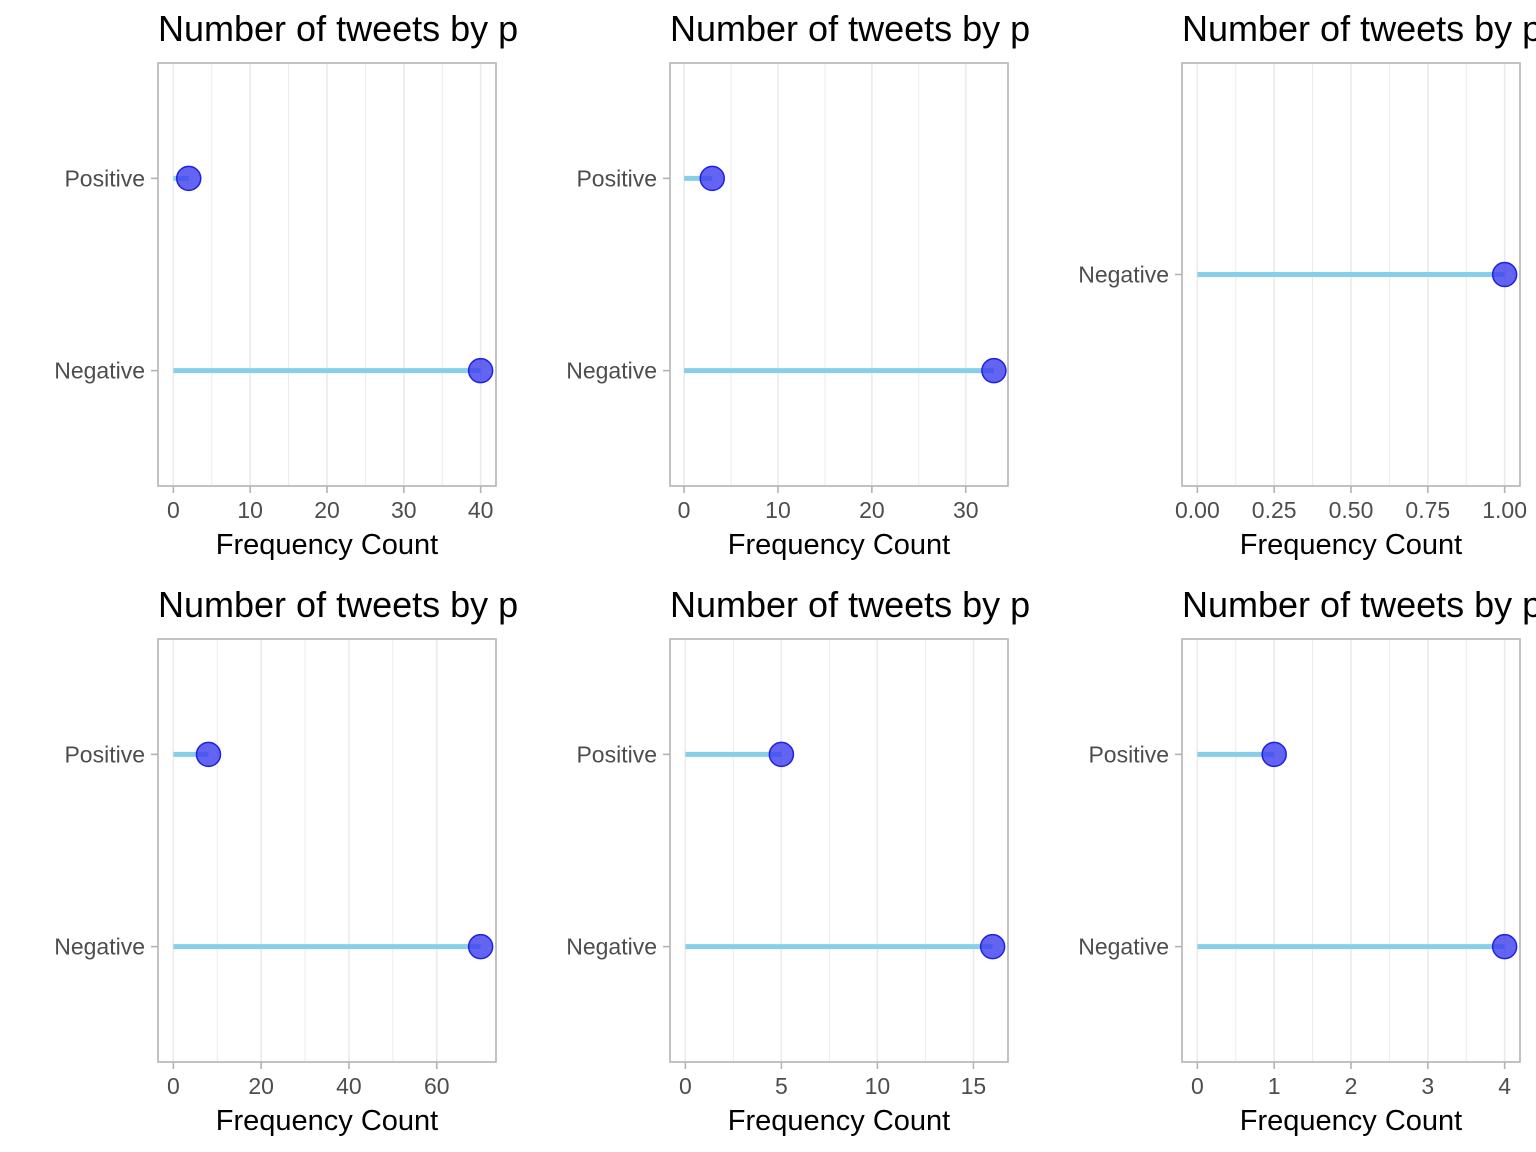  What do you see at coordinates (1504, 1086) in the screenshot?
I see `x-tick-label: 4` at bounding box center [1504, 1086].